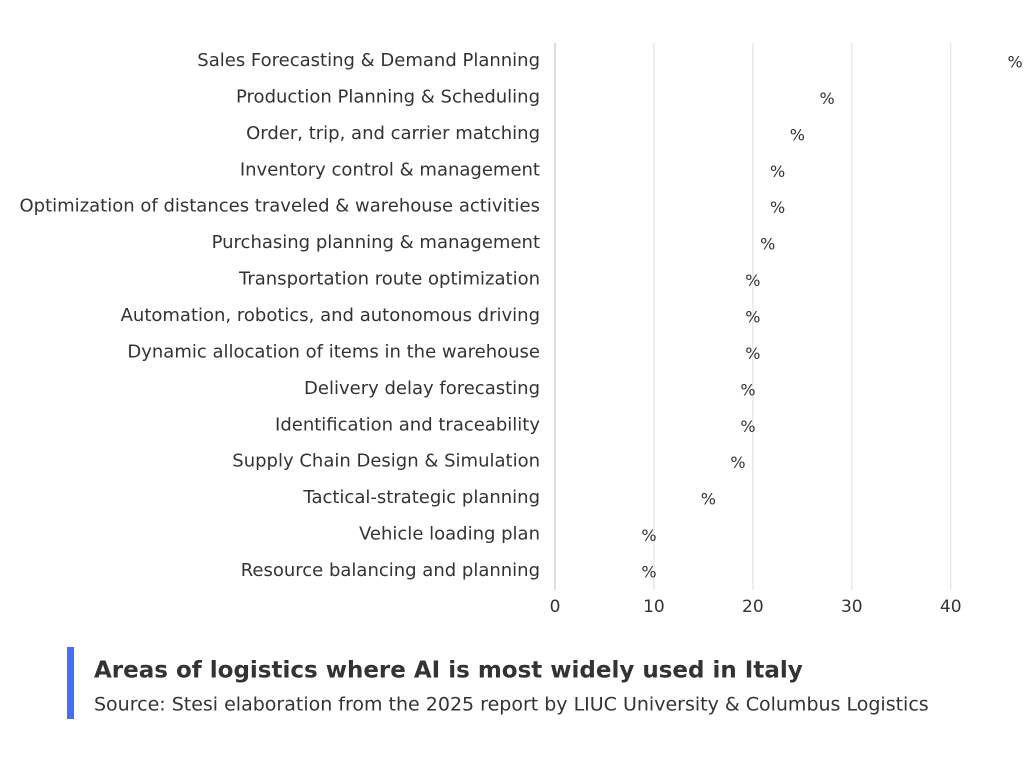 Image resolution: width=1024 pixels, height=768 pixels. What do you see at coordinates (70, 683) in the screenshot?
I see `accent-bar` at bounding box center [70, 683].